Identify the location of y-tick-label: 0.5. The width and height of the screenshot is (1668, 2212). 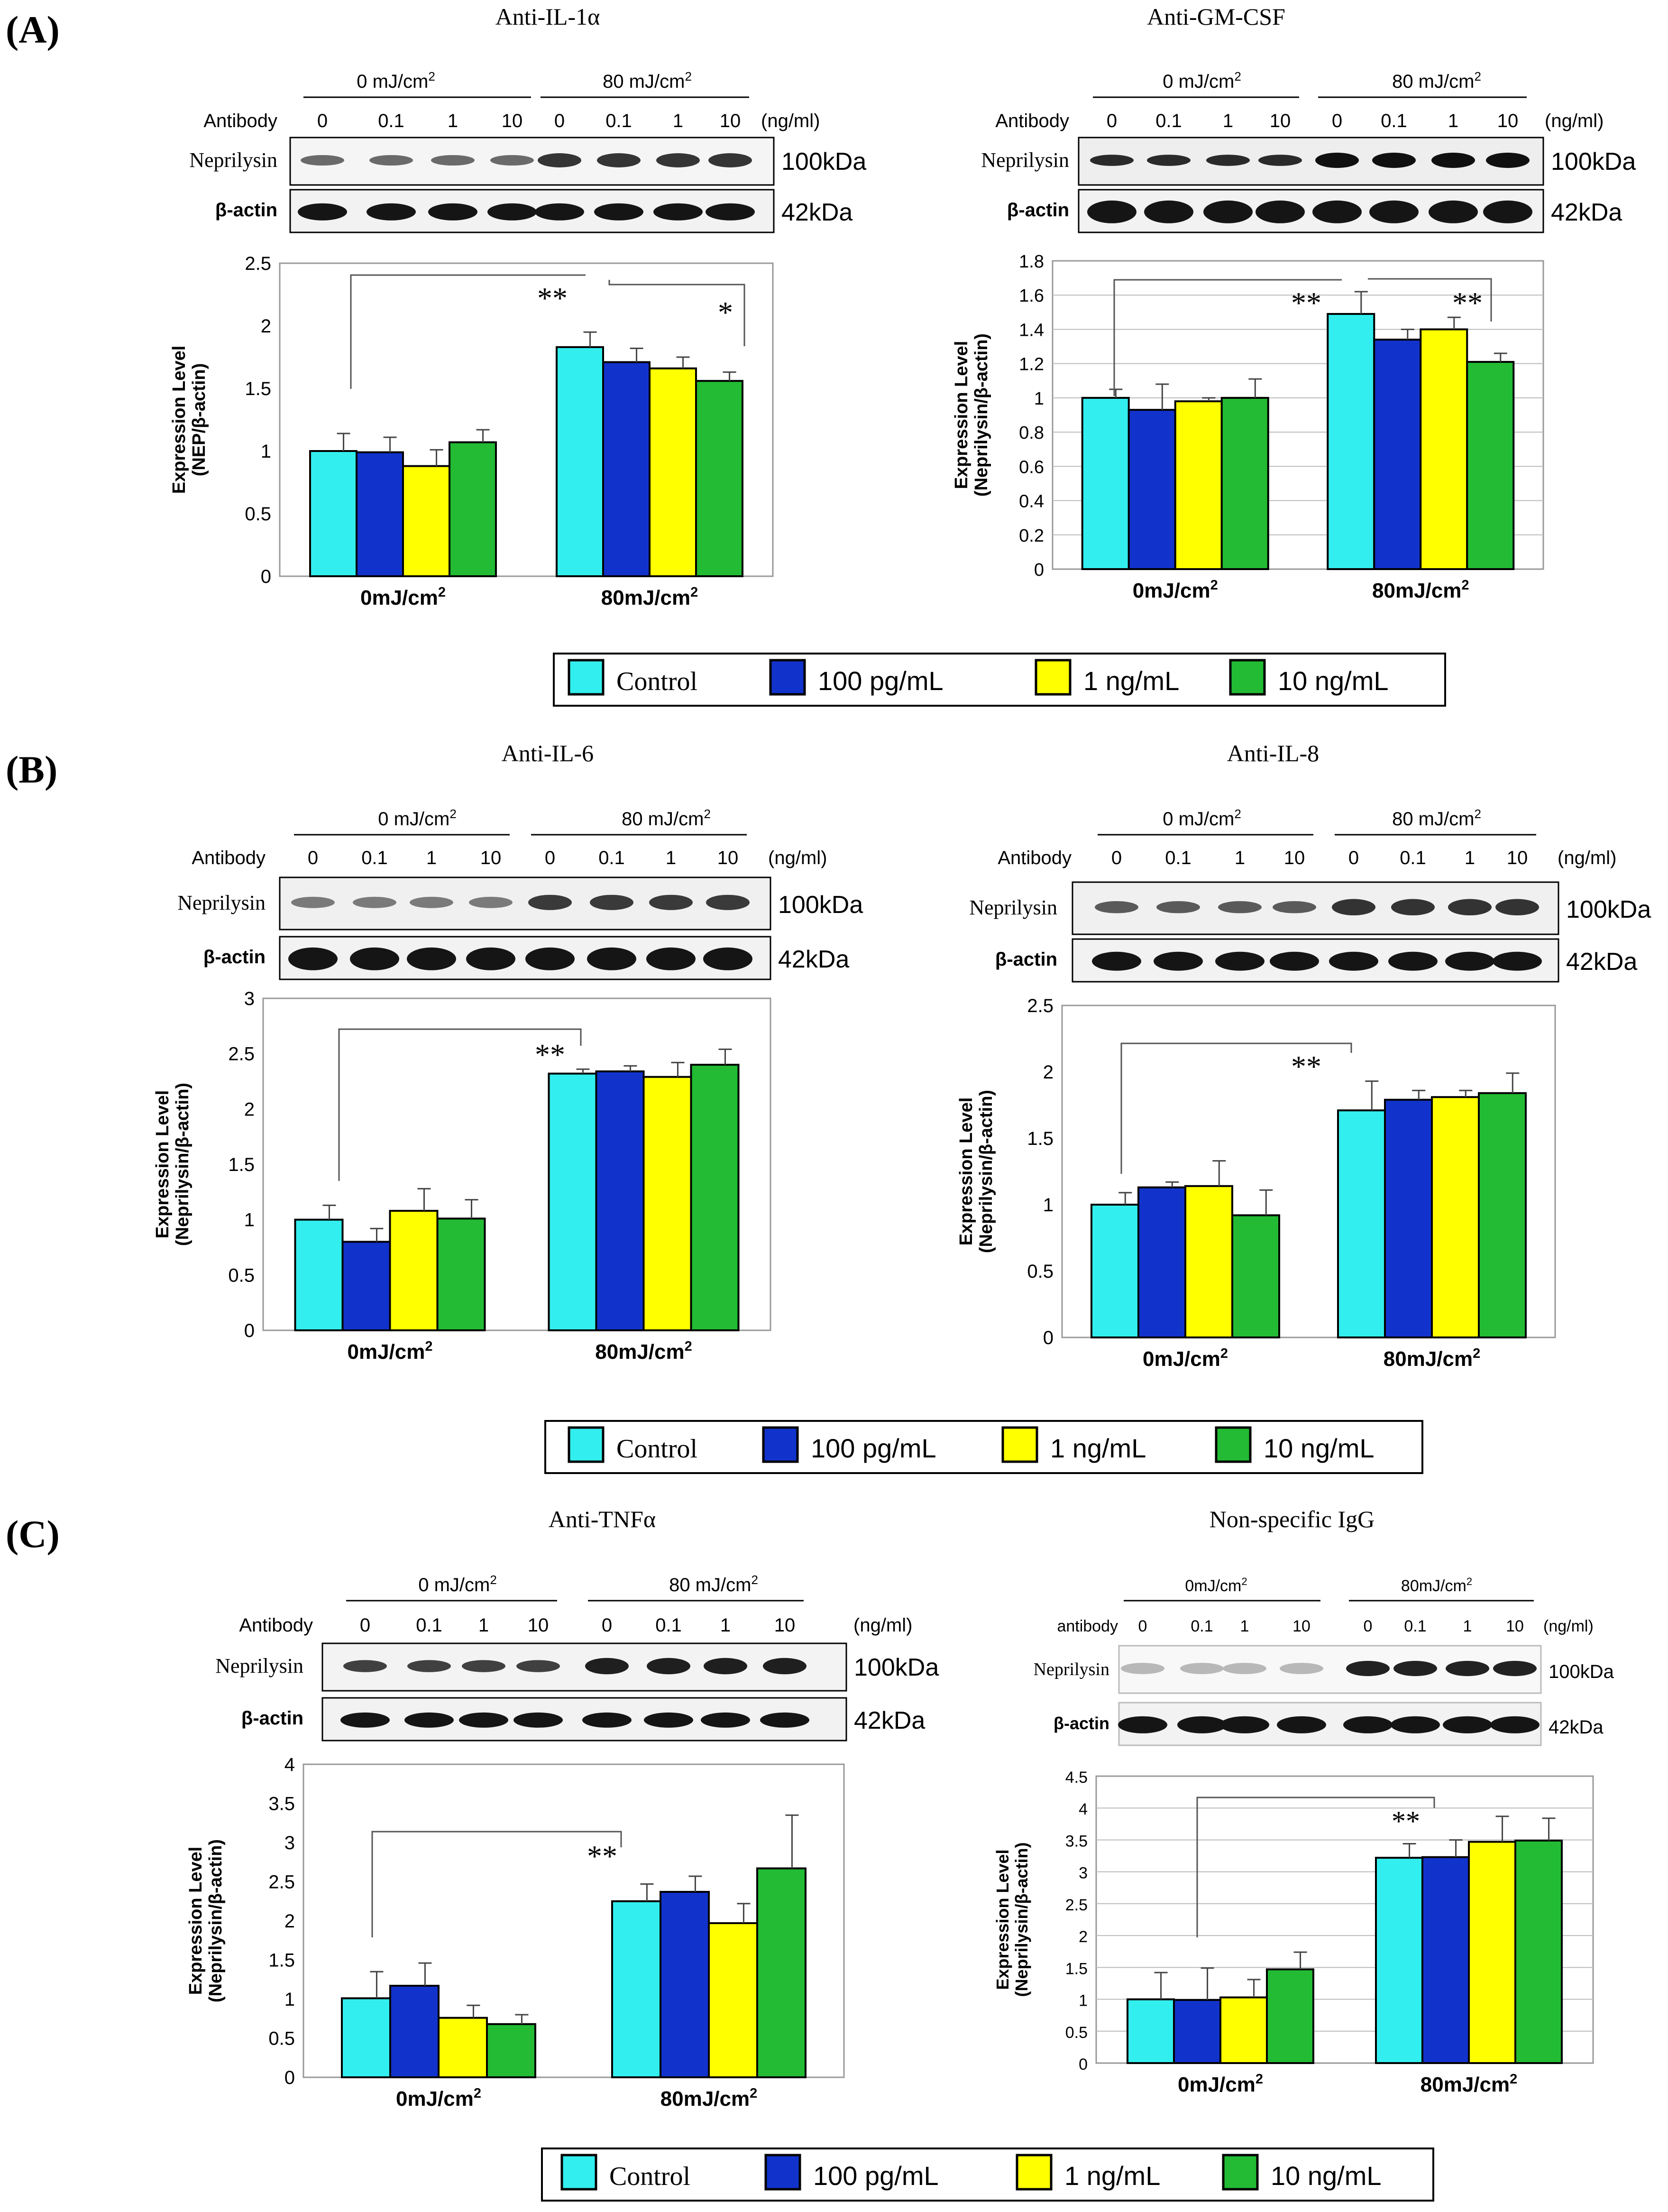
(281, 2038).